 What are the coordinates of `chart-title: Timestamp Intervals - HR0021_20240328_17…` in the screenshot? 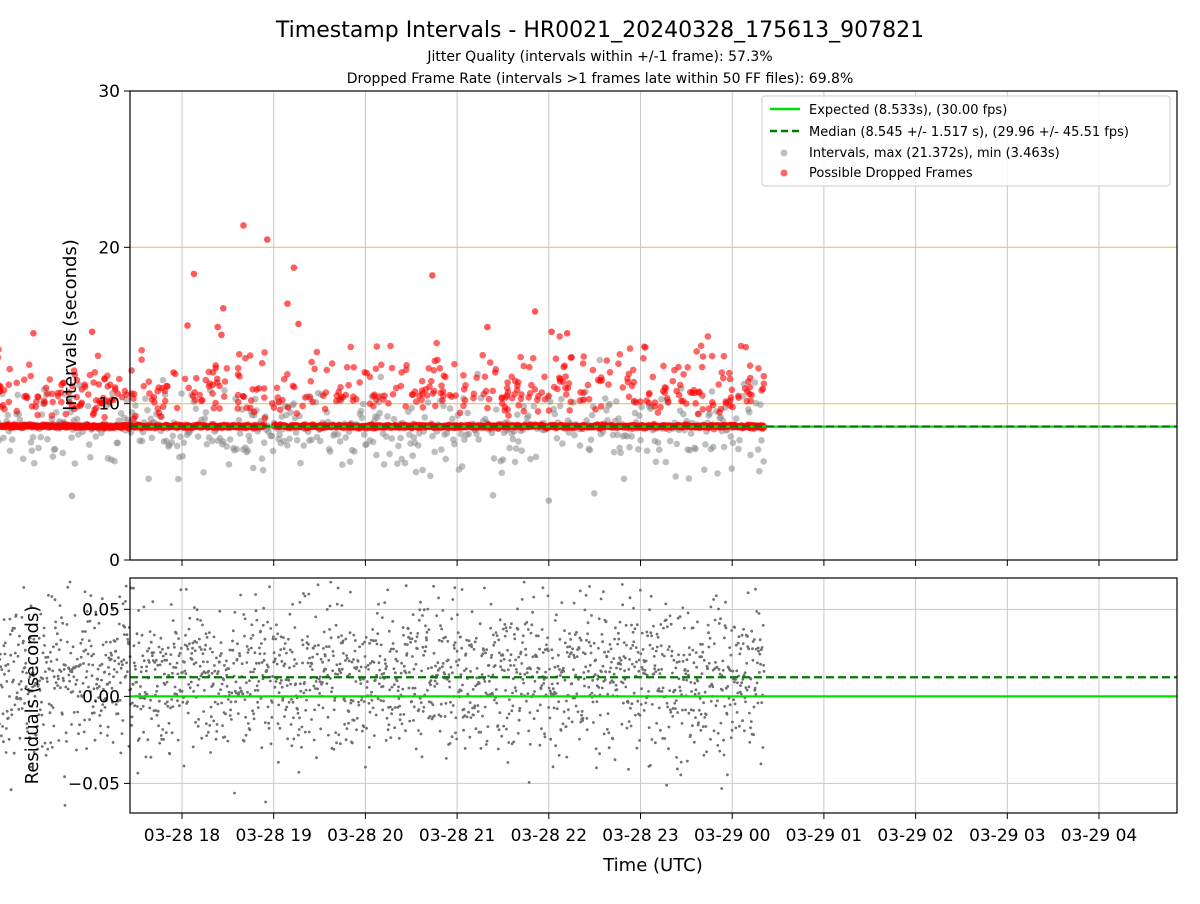 It's located at (599, 30).